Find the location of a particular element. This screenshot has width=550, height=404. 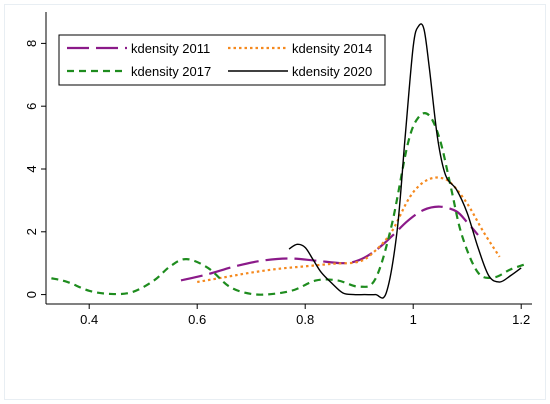

y-tick-label: 0 is located at coordinates (31, 294).